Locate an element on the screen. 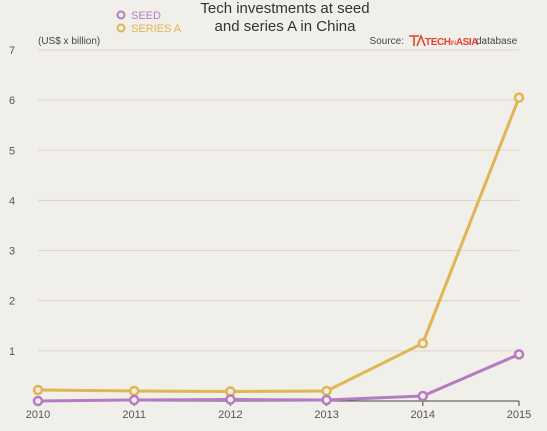  x-tick-label: 2015 is located at coordinates (519, 415).